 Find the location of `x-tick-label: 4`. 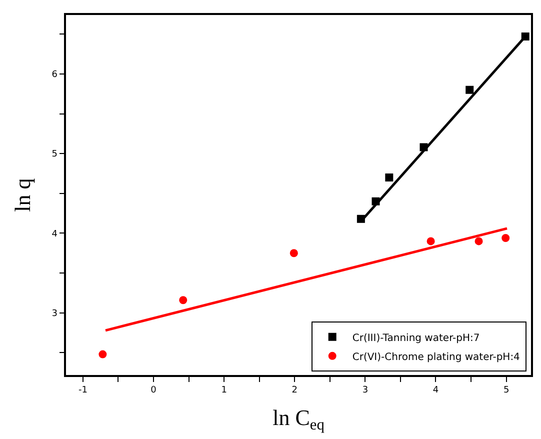

x-tick-label: 4 is located at coordinates (435, 391).